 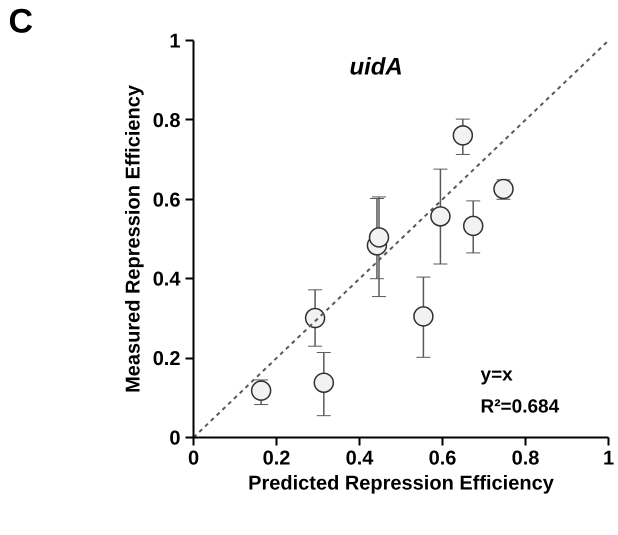 I want to click on text: uidA, so click(x=376, y=67).